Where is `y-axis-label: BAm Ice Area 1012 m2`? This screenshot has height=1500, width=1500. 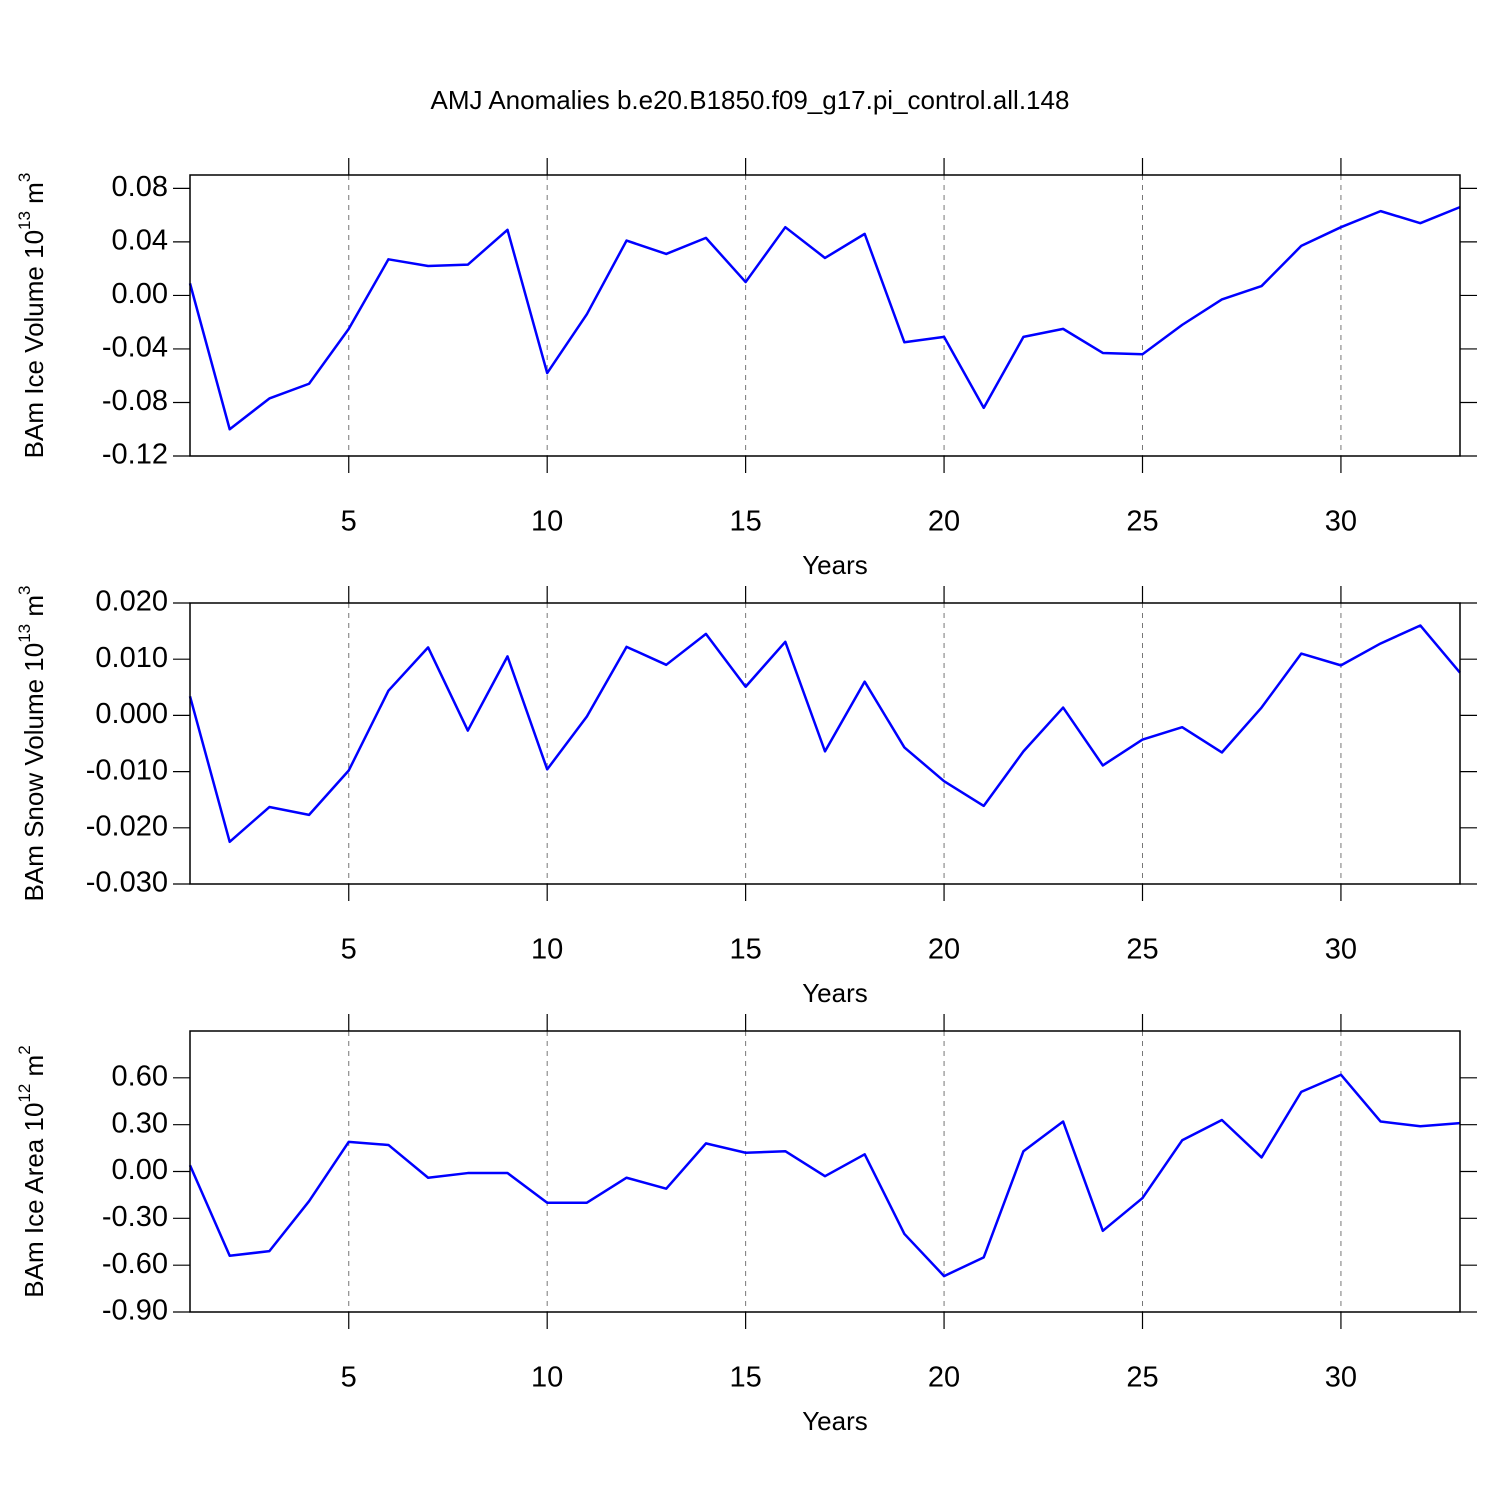
y-axis-label: BAm Ice Area 1012 m2 is located at coordinates (32, 1171).